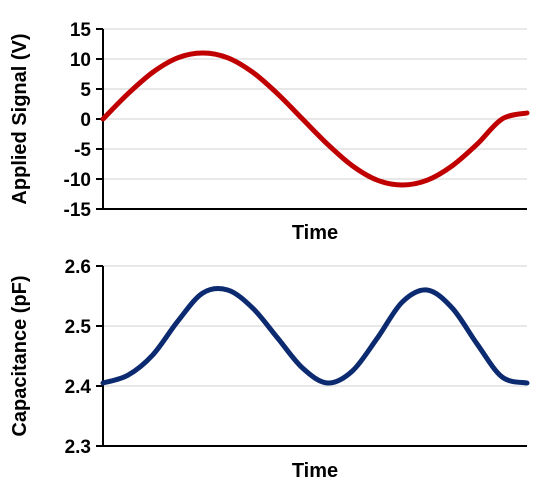 The width and height of the screenshot is (553, 484). Describe the element at coordinates (315, 233) in the screenshot. I see `applied-signal-x-axis-label: Time` at that location.